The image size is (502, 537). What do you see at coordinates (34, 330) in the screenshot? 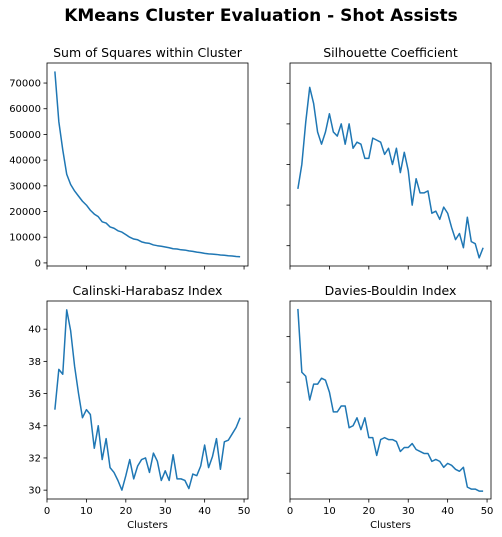
I see `y-tick-label: 40` at bounding box center [34, 330].